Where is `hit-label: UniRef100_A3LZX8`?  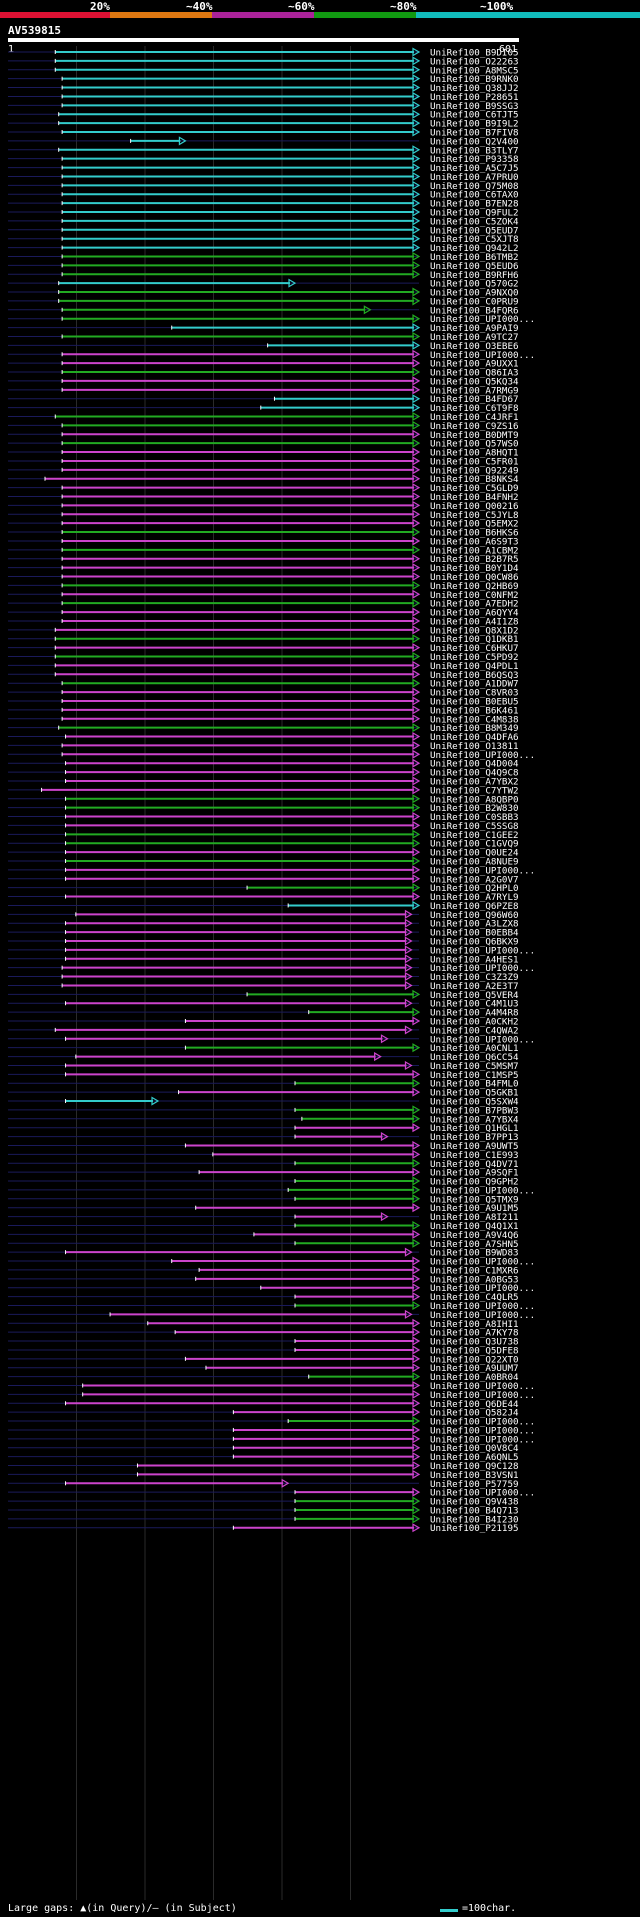
hit-label: UniRef100_A3LZX8 is located at coordinates (474, 924).